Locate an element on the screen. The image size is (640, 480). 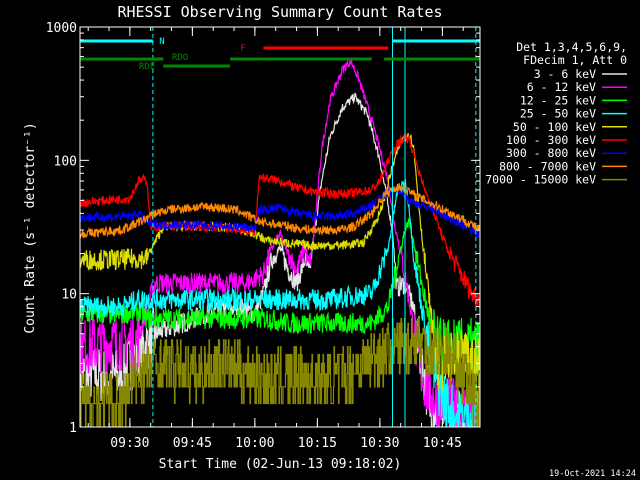
legend-header-2: FDecim 1, Att 0 is located at coordinates (575, 60).